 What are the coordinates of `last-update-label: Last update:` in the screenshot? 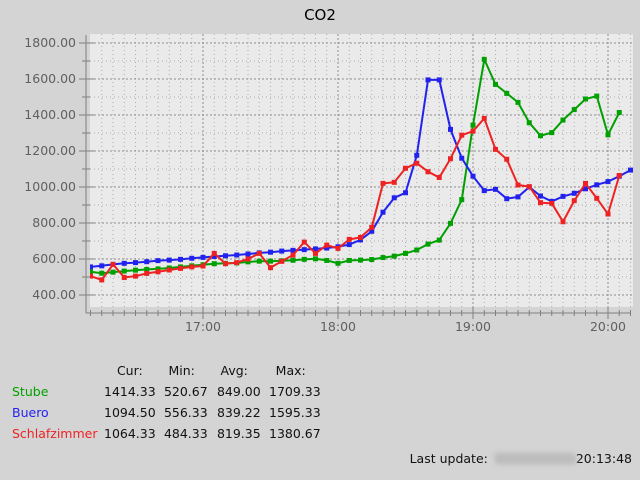 It's located at (448, 458).